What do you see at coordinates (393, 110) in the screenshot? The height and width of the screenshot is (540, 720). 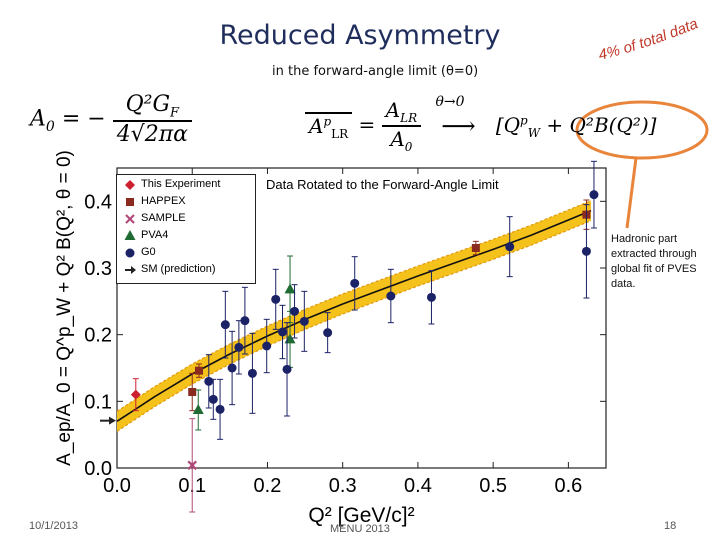 I see `eq-ratio-num-main: A` at bounding box center [393, 110].